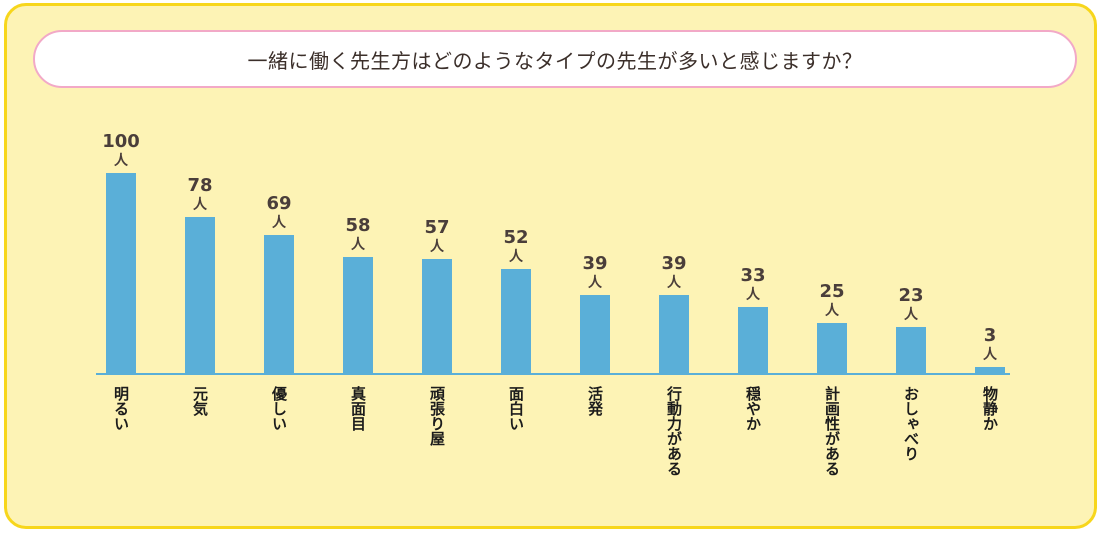 The height and width of the screenshot is (535, 1104). What do you see at coordinates (200, 204) in the screenshot?
I see `unit-label-2: 人` at bounding box center [200, 204].